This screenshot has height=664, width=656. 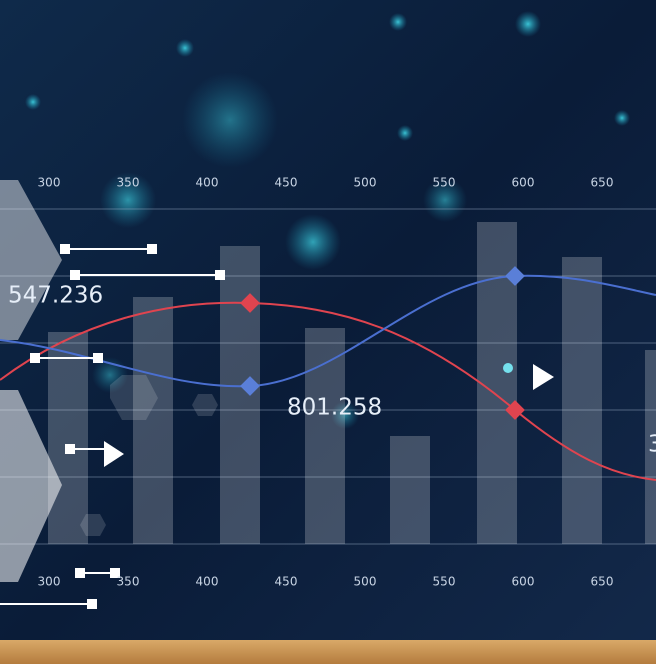 I want to click on value-label: 801.258, so click(x=334, y=408).